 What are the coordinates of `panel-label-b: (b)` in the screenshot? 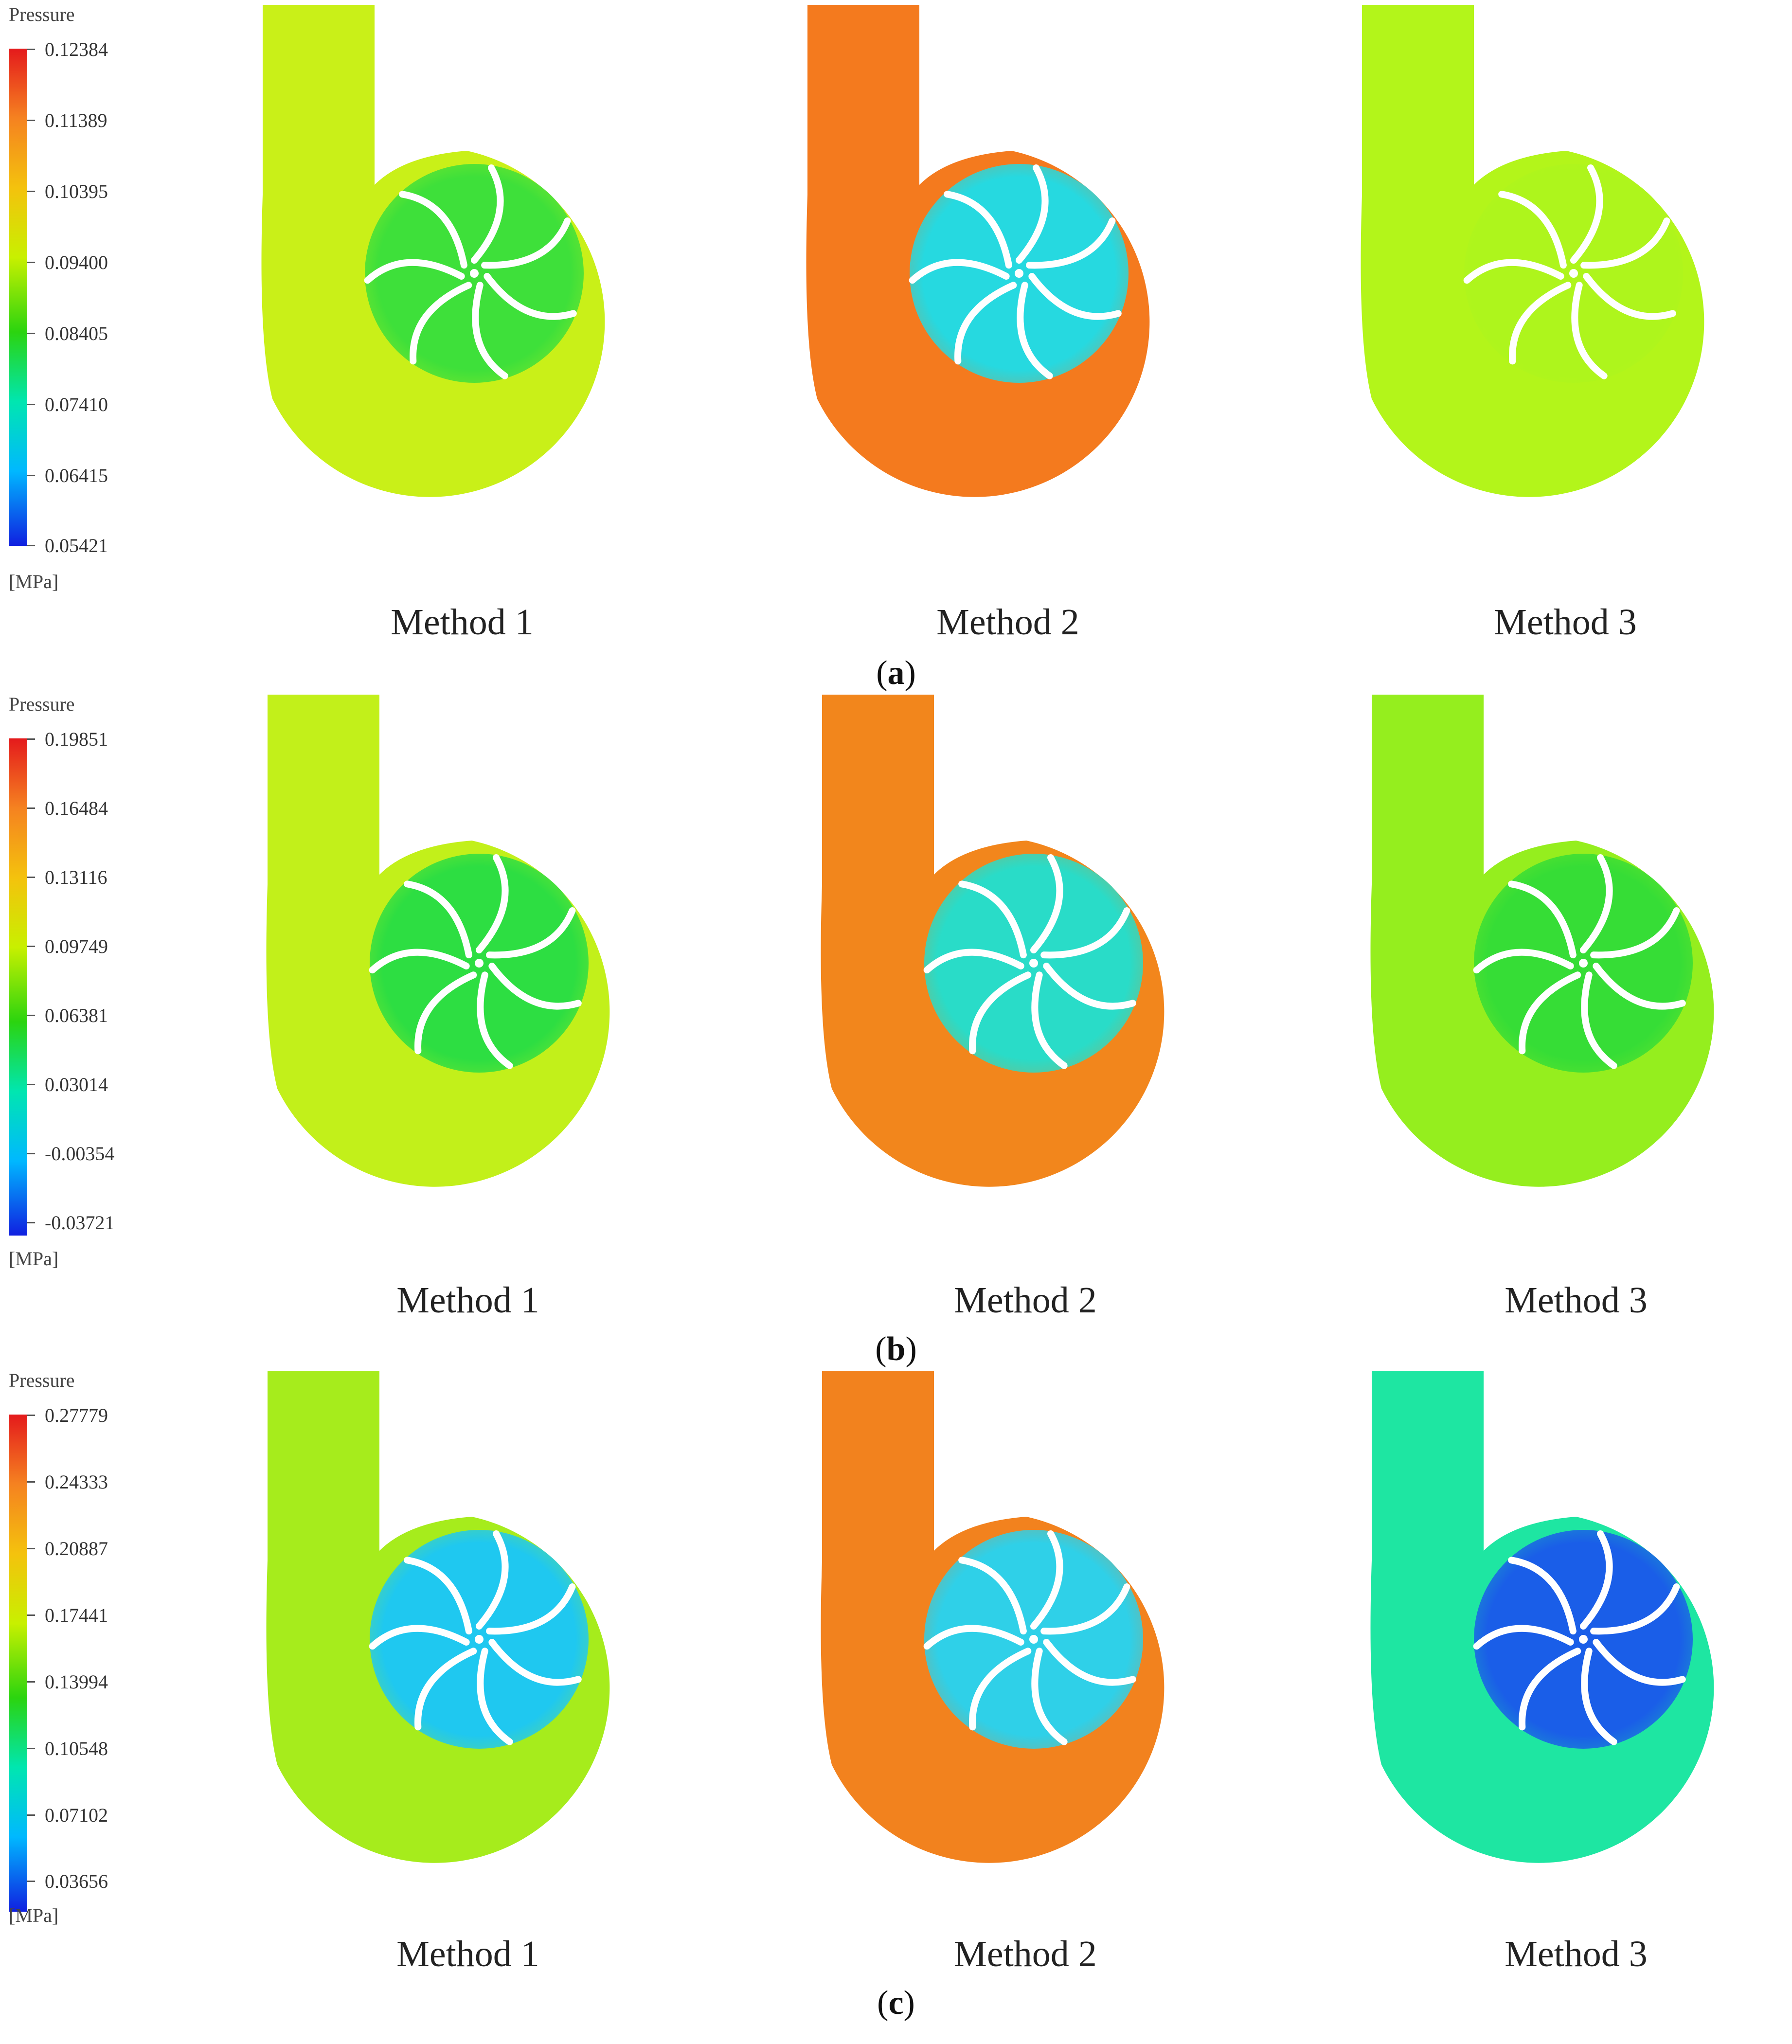 It's located at (896, 1349).